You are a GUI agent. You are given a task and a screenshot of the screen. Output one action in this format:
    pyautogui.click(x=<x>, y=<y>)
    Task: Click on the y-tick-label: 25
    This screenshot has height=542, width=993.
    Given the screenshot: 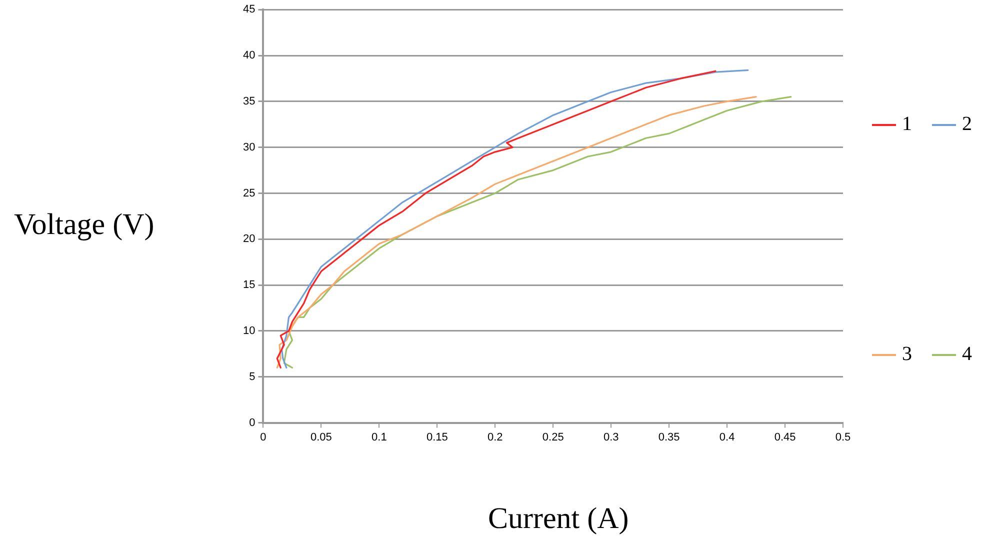 What is the action you would take?
    pyautogui.click(x=249, y=193)
    